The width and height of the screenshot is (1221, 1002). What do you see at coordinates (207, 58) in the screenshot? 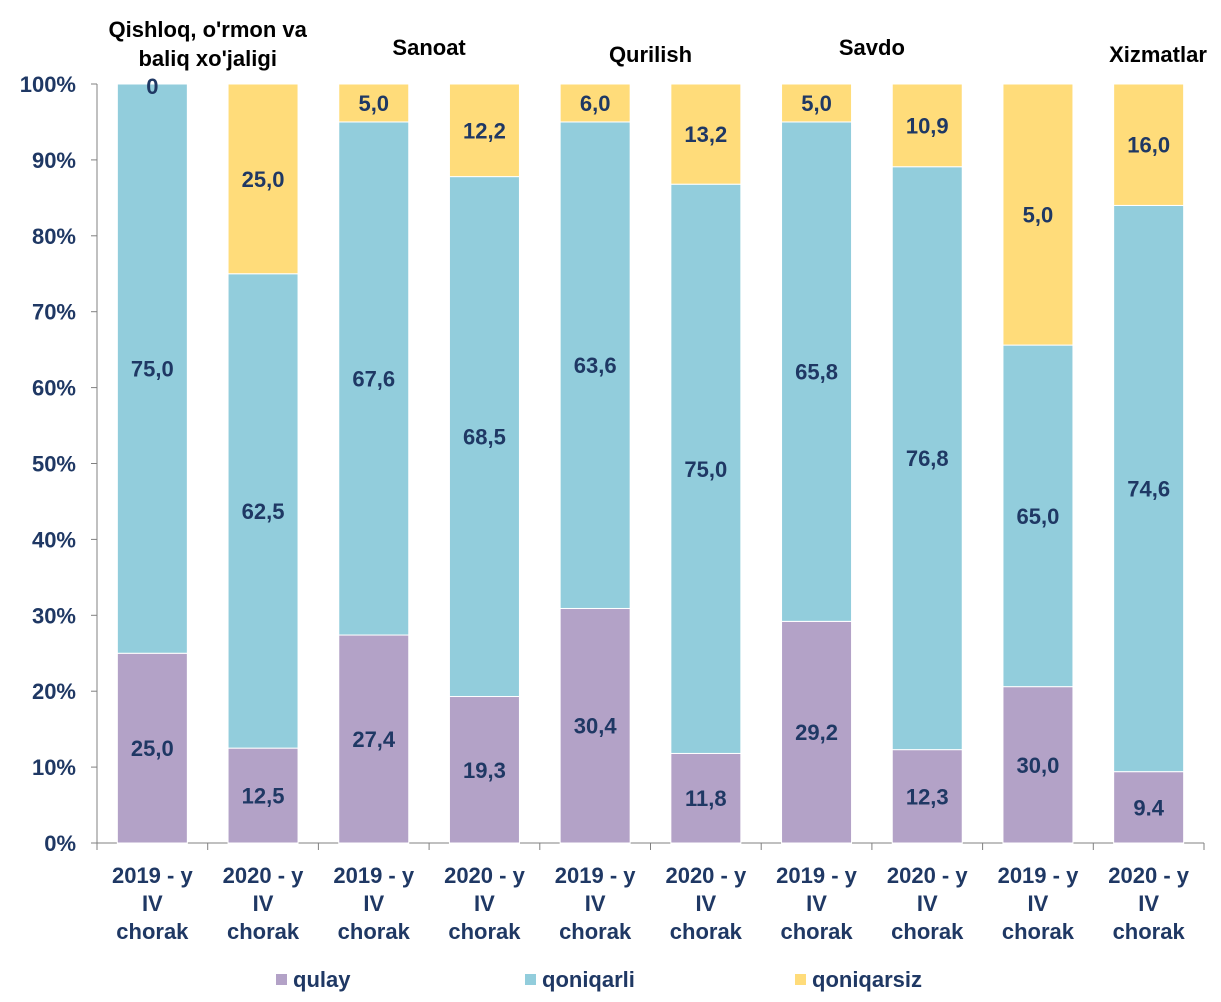
I see `group-title: baliq xo'jaligi` at bounding box center [207, 58].